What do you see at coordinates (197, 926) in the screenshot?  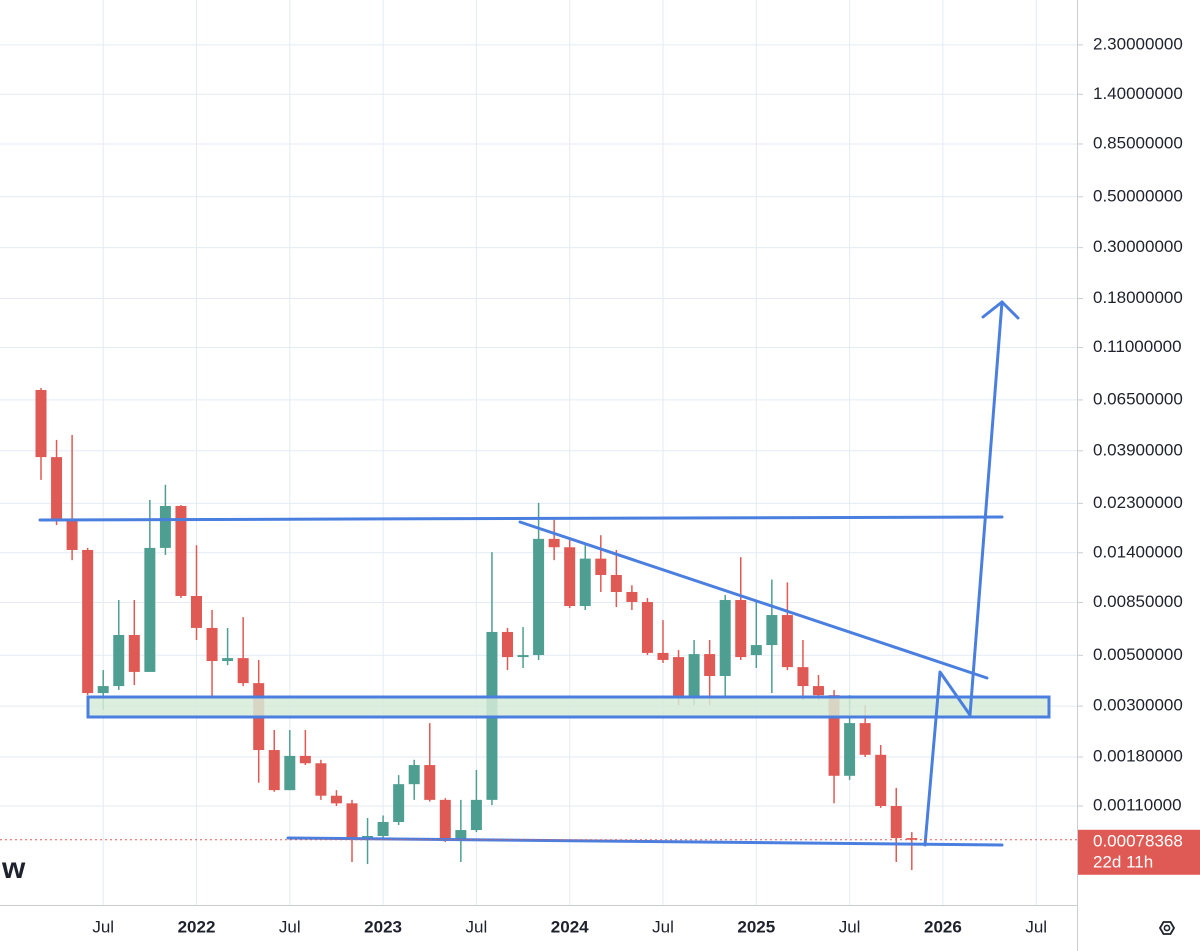 I see `x-tick-label: 2022` at bounding box center [197, 926].